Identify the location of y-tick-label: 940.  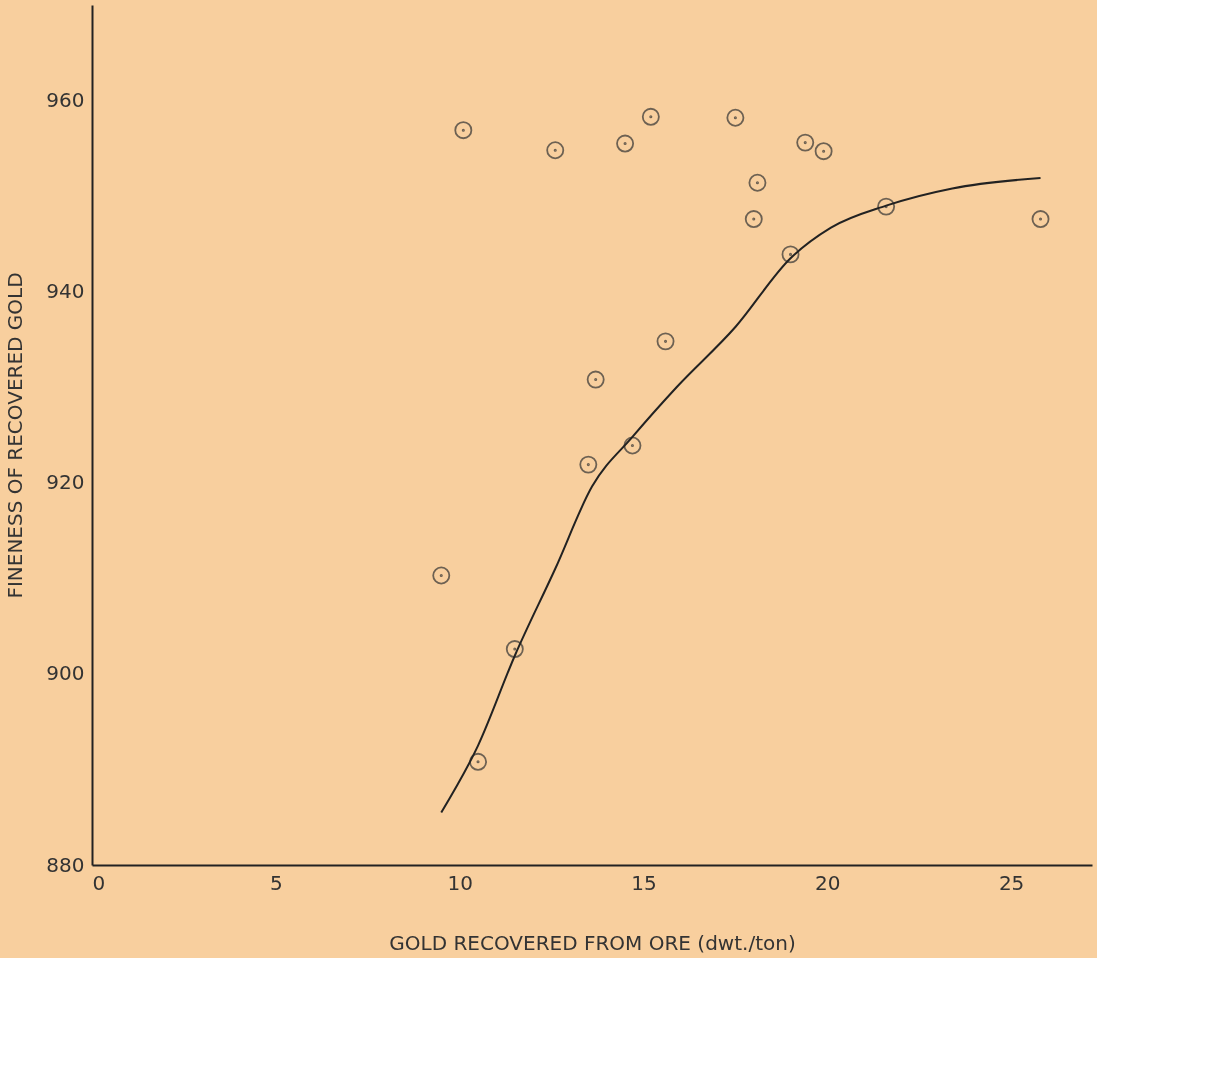
(65, 291).